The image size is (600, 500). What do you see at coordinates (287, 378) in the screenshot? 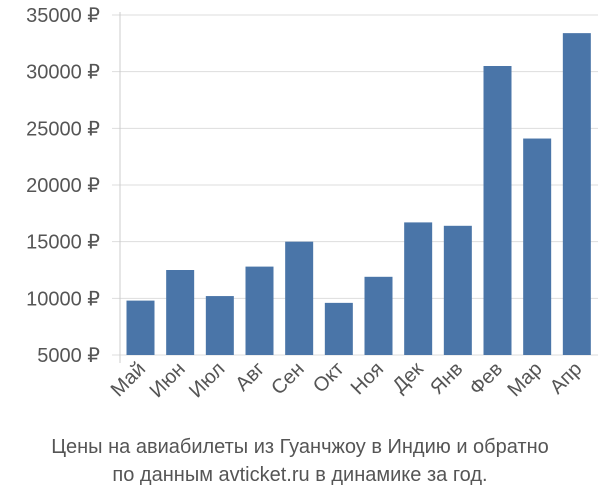
I see `x-tick-label: Сен` at bounding box center [287, 378].